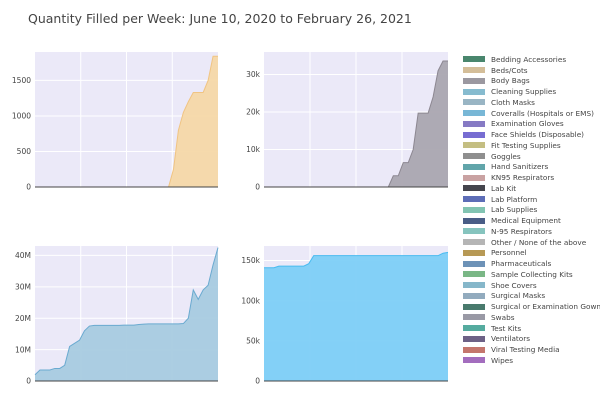 This screenshot has height=400, width=600. I want to click on y-tick-label: 50k, so click(253, 341).